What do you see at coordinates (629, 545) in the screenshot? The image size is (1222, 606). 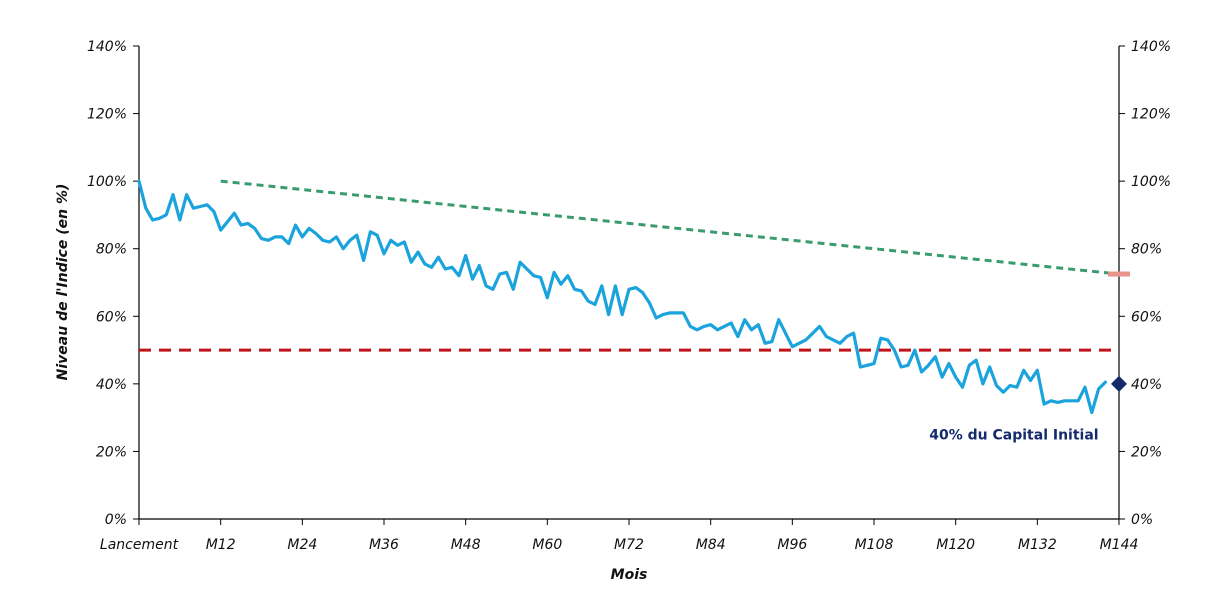 I see `x-tick-label: M72` at bounding box center [629, 545].